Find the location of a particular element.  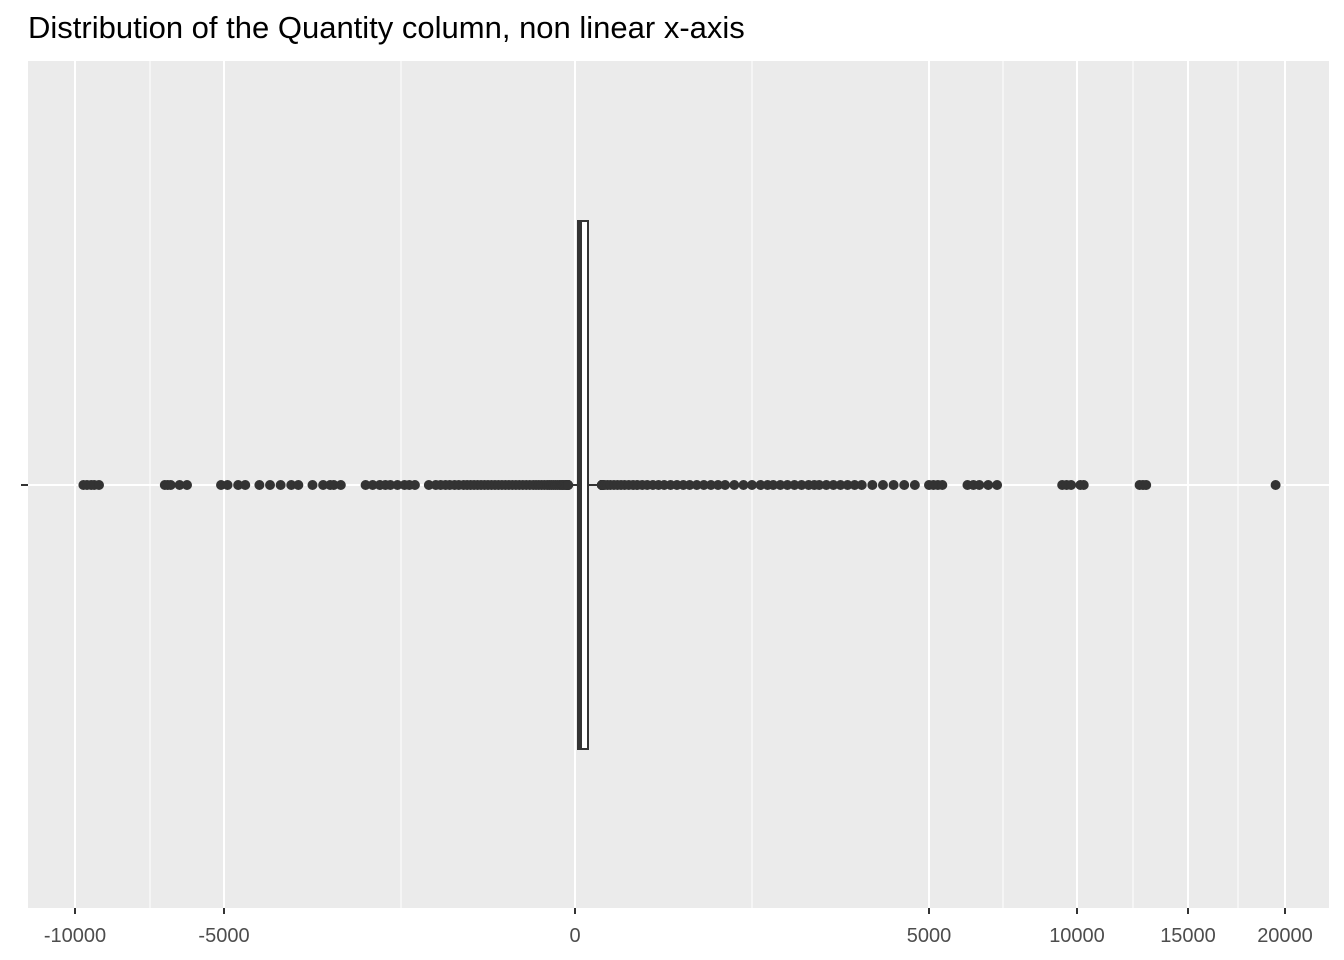

x-tick-label: 10000 is located at coordinates (1077, 936).